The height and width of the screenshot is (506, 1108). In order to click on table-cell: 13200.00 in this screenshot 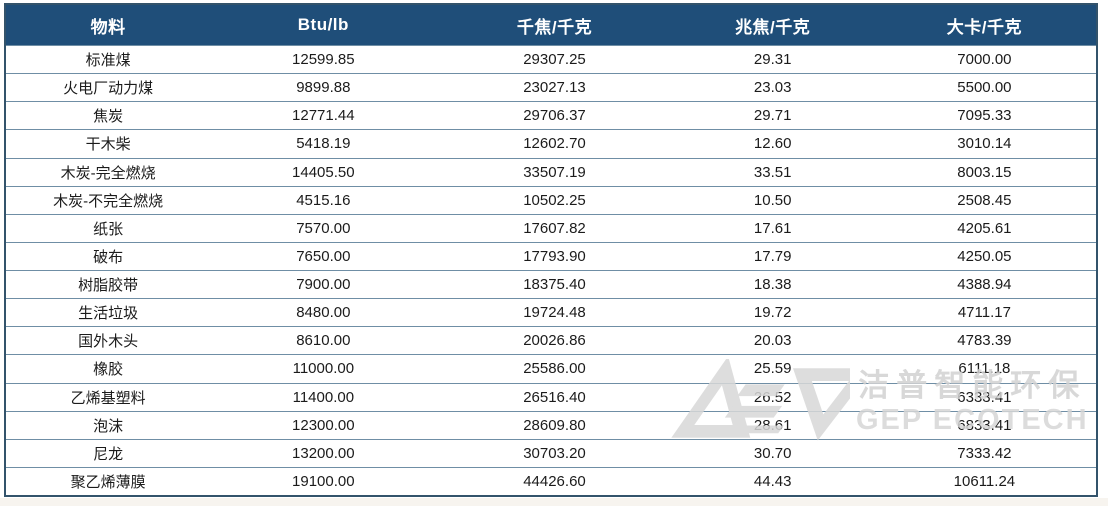, I will do `click(323, 453)`.